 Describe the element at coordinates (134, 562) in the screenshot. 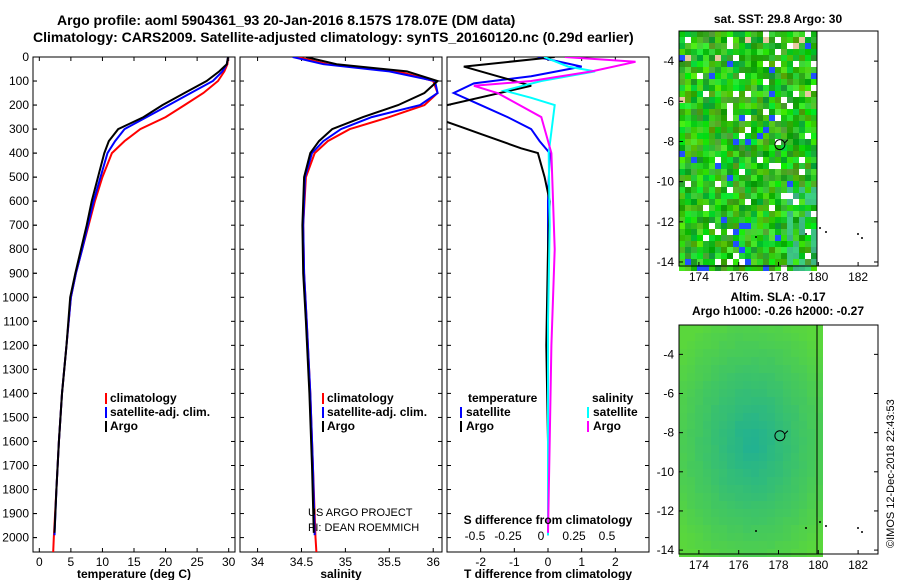

I see `temperature-profile-xtick-label: 15` at that location.